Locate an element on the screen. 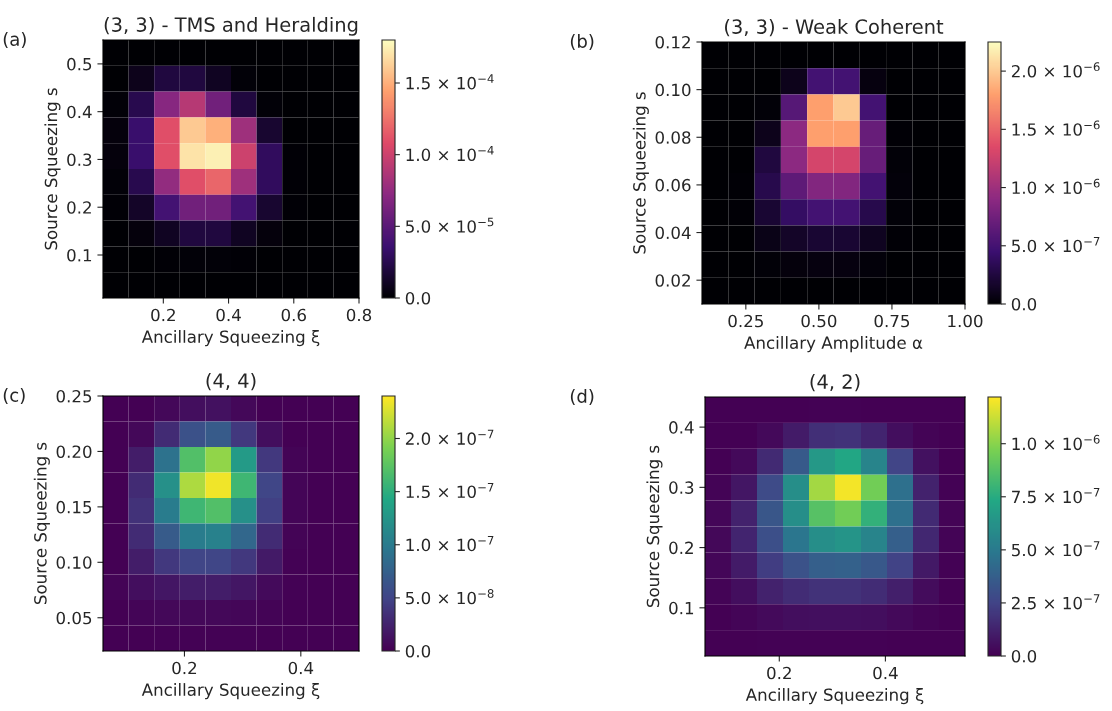 This screenshot has height=711, width=1112. x-axis-title: Ancillary Amplitude α is located at coordinates (833, 344).